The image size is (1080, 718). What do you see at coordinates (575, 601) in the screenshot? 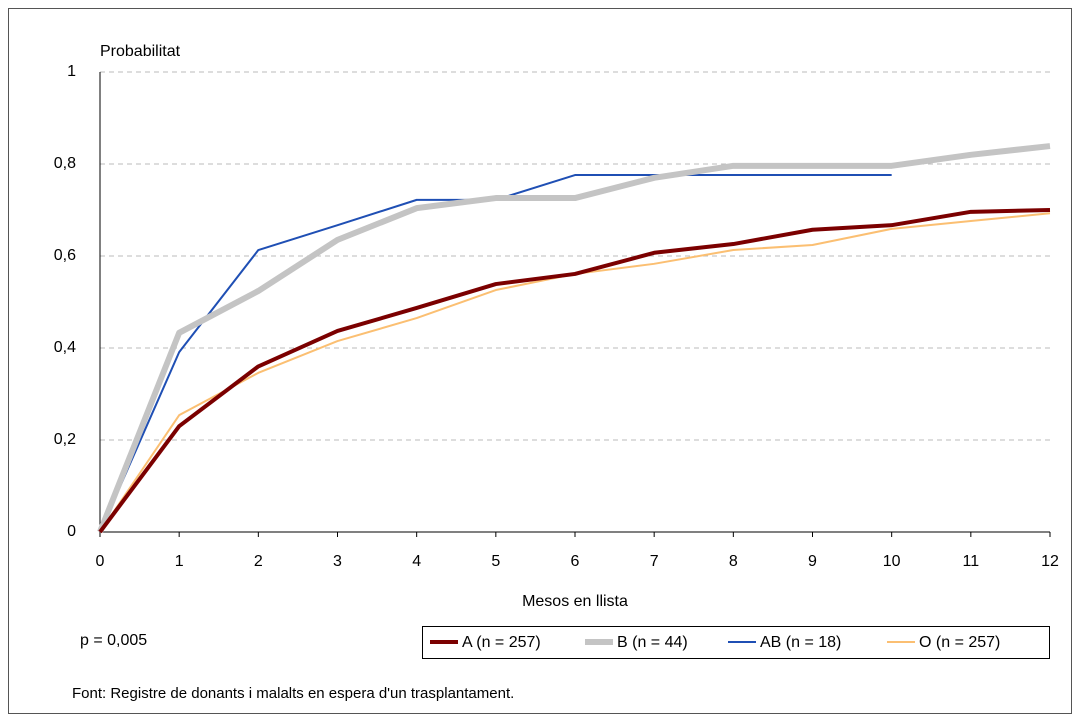
I see `x-axis-label: Mesos en llista` at bounding box center [575, 601].